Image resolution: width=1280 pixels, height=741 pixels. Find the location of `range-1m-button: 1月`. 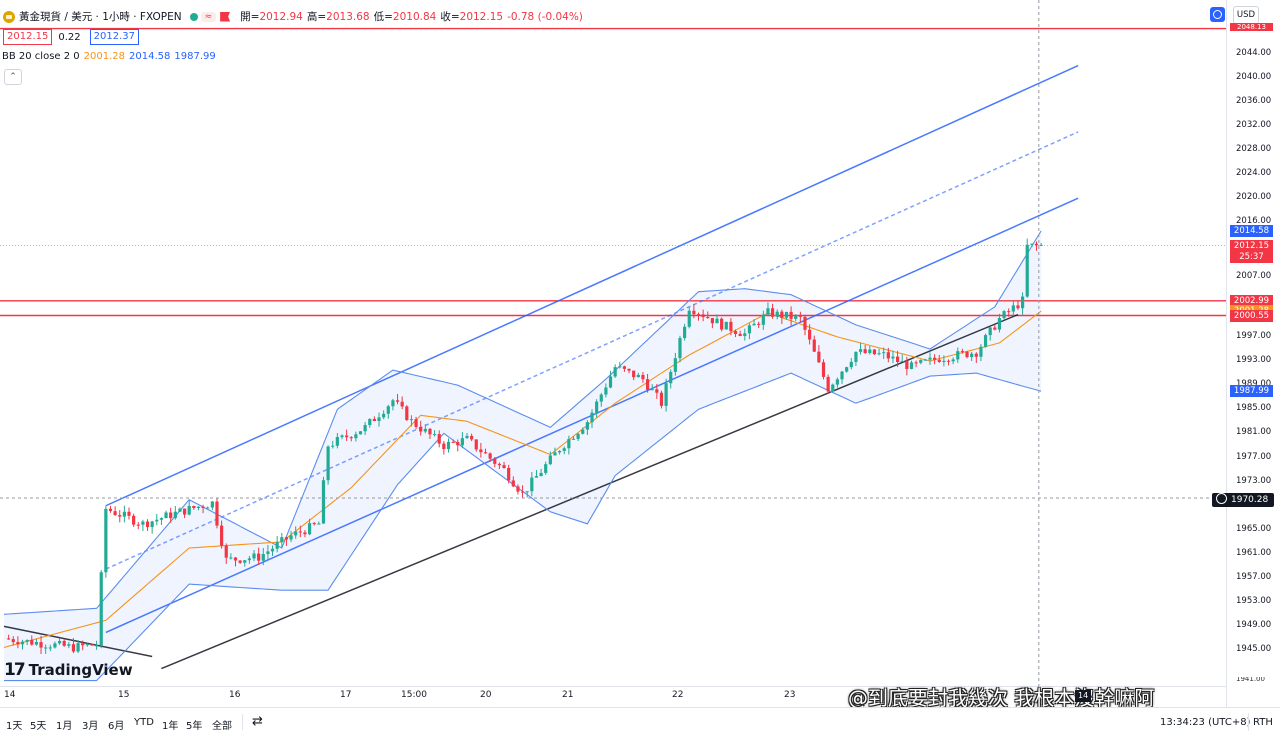

range-1m-button: 1月 is located at coordinates (64, 726).